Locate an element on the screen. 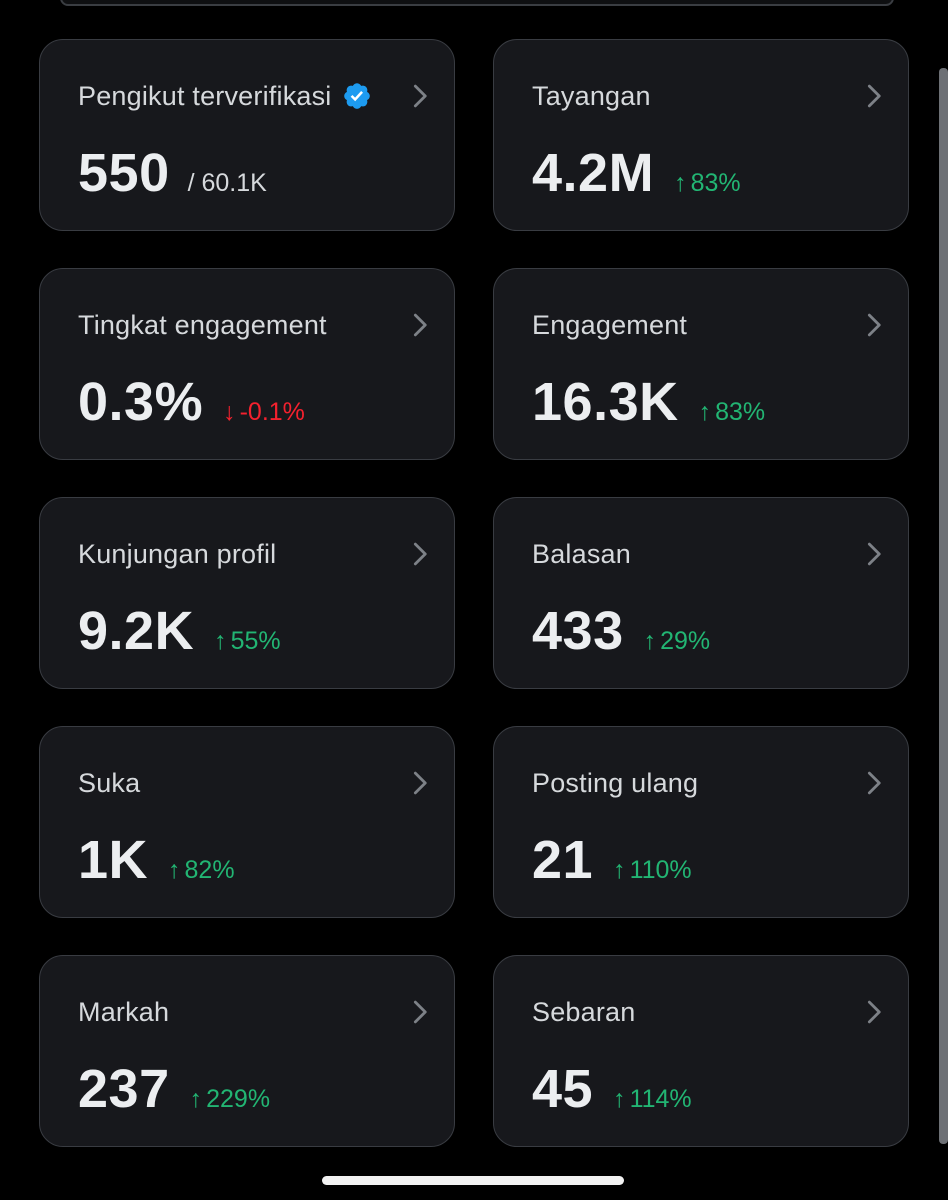  card-title: Tayangan is located at coordinates (591, 95).